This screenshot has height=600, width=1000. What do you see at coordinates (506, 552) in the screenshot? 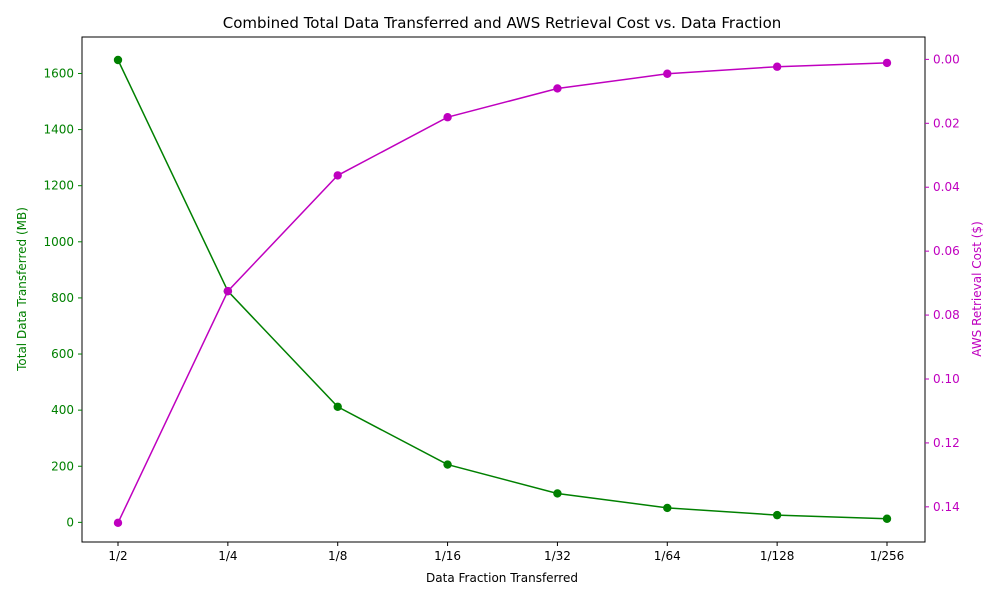
I see `x-axis-ticks: 1/2 1/4 1/8 1/16 1/32 1/64 1/128 1/256` at bounding box center [506, 552].